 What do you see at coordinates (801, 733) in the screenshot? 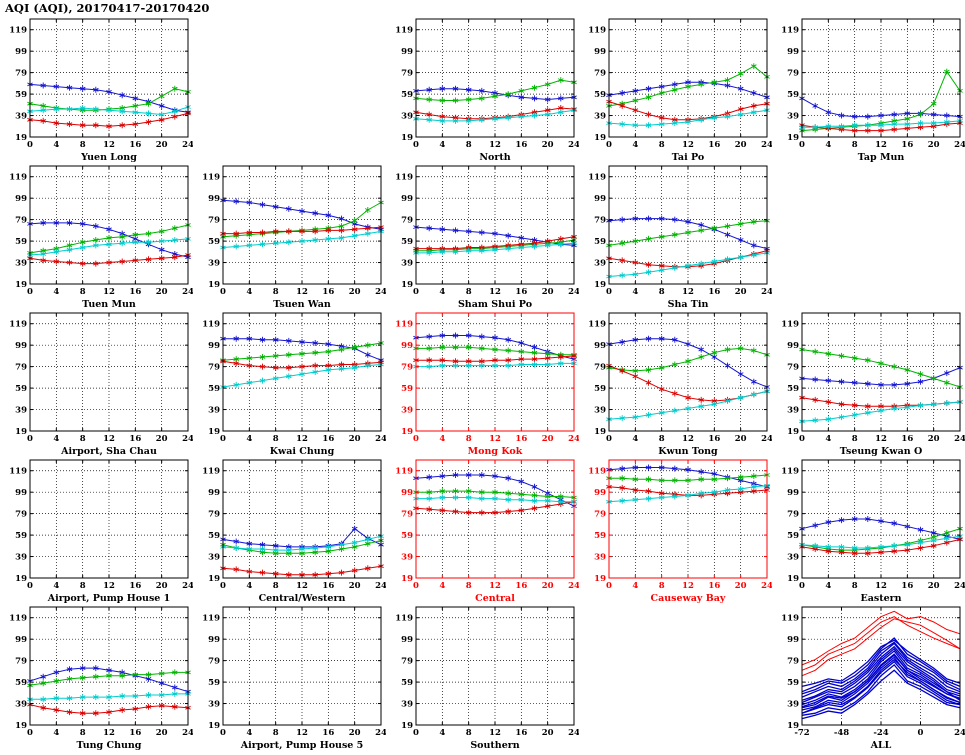
I see `x-tick-label: -72` at bounding box center [801, 733].